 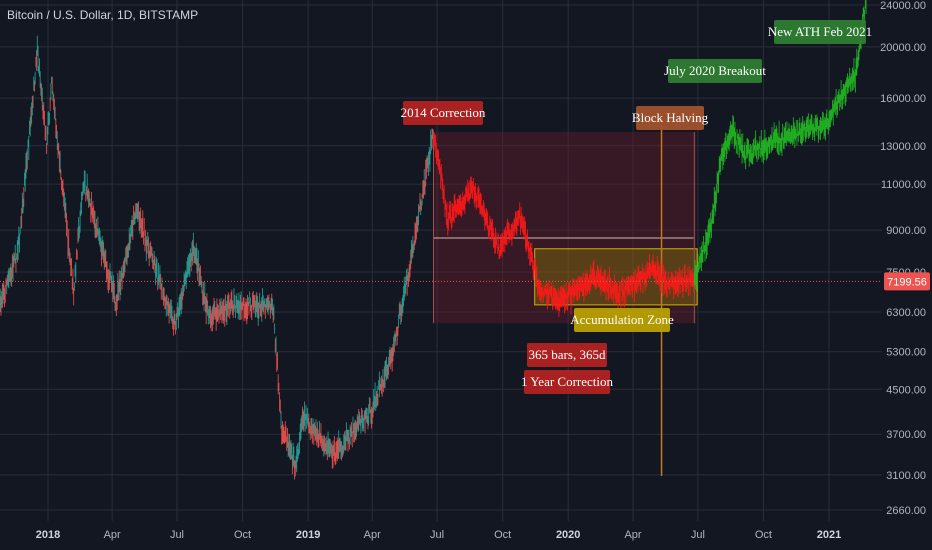 I want to click on annotation-one-year-correction-bg, so click(x=567, y=382).